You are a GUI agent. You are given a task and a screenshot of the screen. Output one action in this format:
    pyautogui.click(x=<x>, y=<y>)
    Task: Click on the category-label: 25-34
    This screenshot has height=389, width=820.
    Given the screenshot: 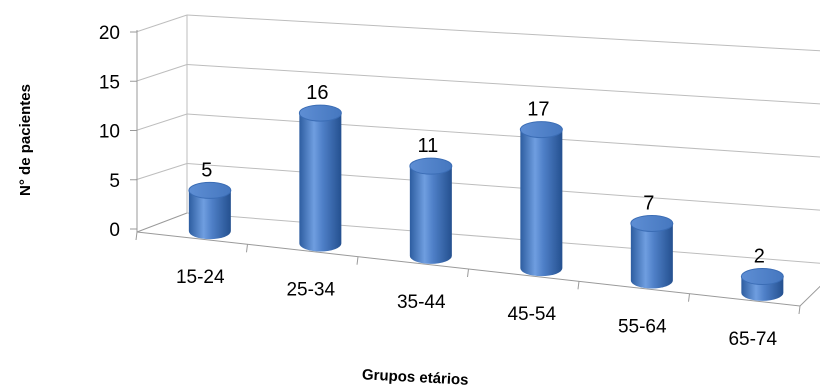 What is the action you would take?
    pyautogui.click(x=310, y=290)
    